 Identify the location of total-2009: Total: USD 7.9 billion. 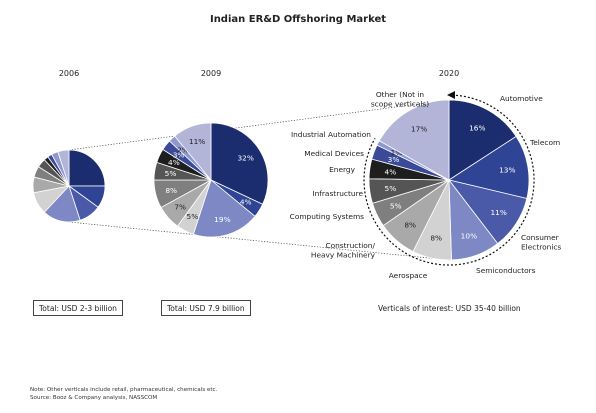
(206, 308).